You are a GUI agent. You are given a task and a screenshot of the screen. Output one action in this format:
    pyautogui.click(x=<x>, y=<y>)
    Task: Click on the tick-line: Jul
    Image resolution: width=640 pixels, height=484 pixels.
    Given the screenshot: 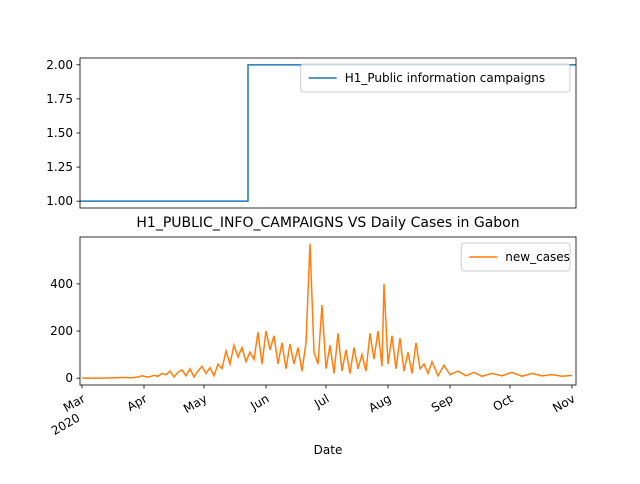 What is the action you would take?
    pyautogui.click(x=321, y=401)
    